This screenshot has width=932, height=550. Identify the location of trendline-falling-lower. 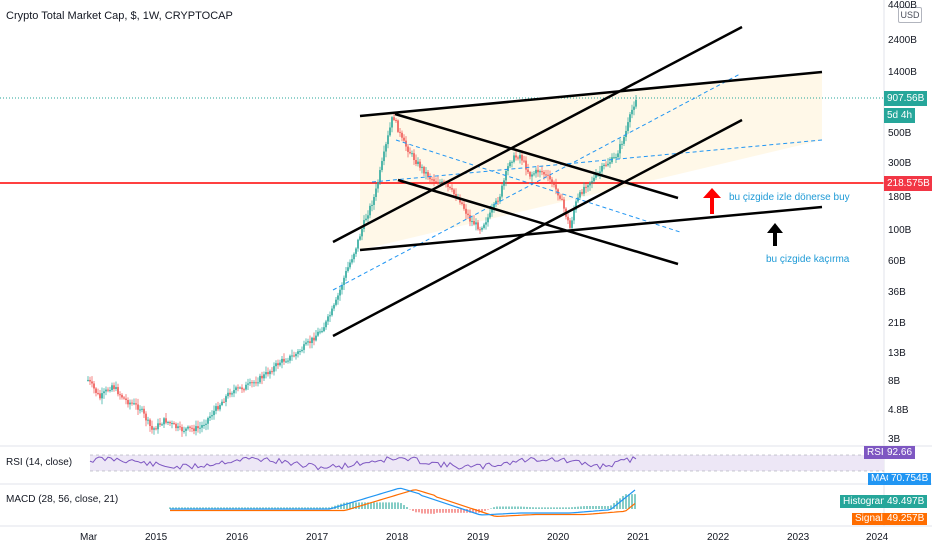
(538, 222).